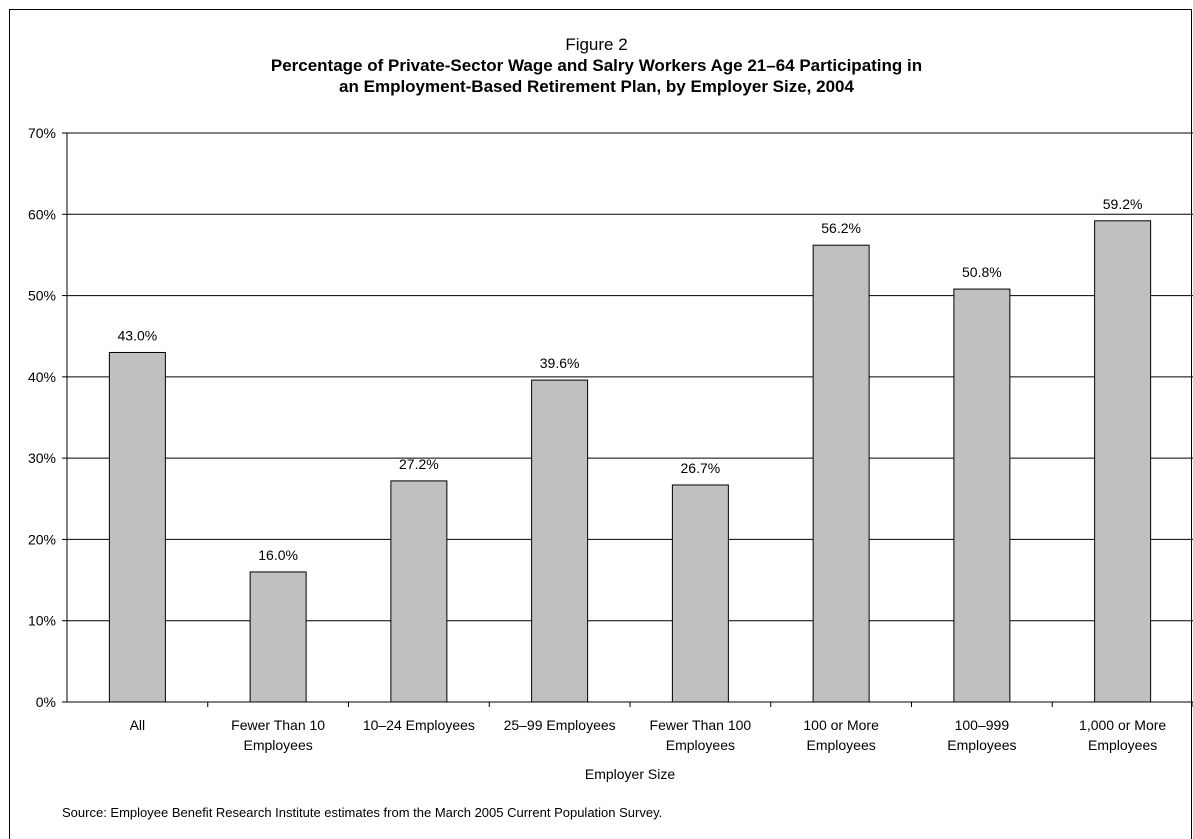 This screenshot has width=1193, height=839. I want to click on data-label: 50.8%, so click(982, 272).